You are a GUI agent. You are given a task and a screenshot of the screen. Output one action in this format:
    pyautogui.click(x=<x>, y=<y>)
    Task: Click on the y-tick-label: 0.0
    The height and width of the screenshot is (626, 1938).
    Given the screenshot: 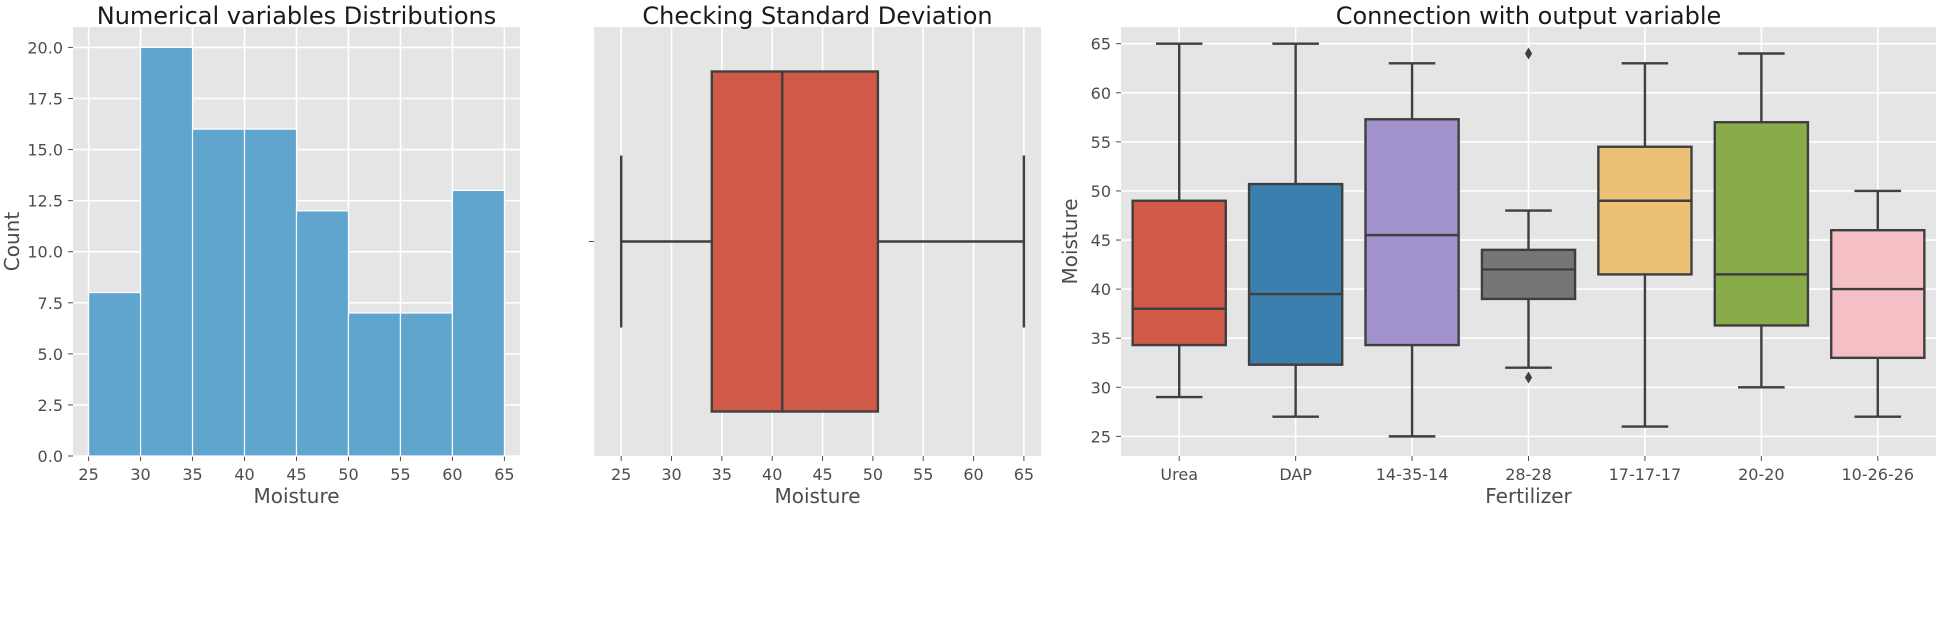 What is the action you would take?
    pyautogui.click(x=50, y=456)
    